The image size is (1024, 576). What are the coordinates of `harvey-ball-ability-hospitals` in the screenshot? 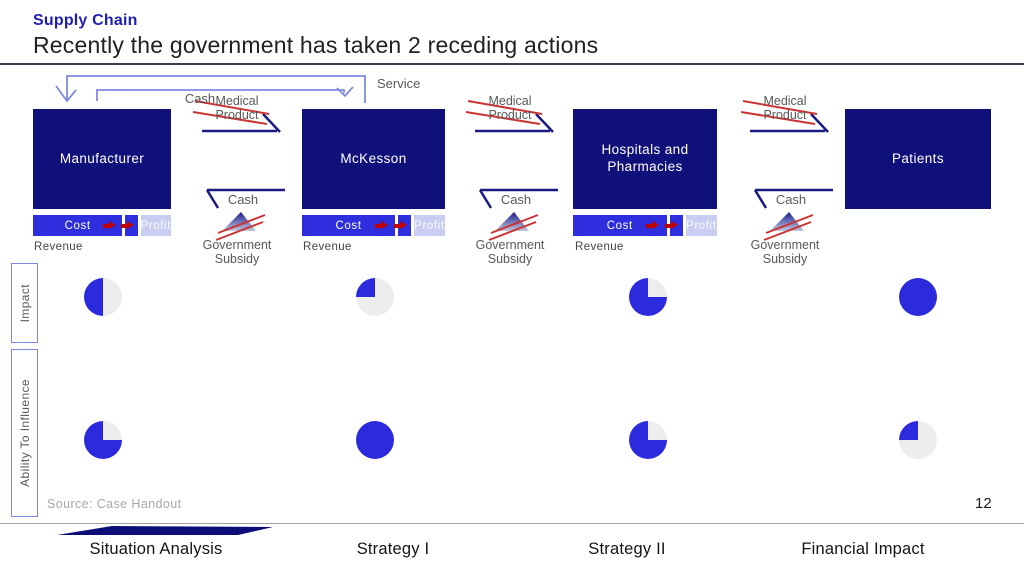 It's located at (648, 440).